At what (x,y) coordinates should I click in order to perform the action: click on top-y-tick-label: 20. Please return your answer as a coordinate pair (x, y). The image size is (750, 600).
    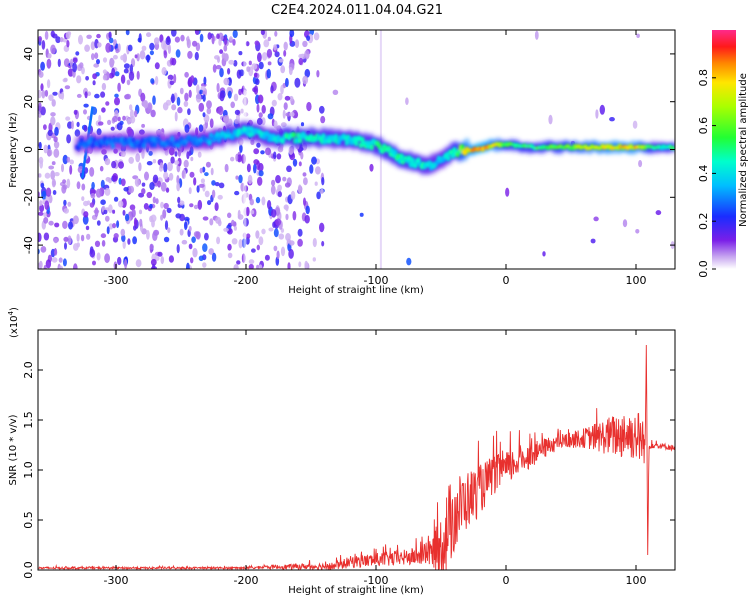
    Looking at the image, I should click on (28, 102).